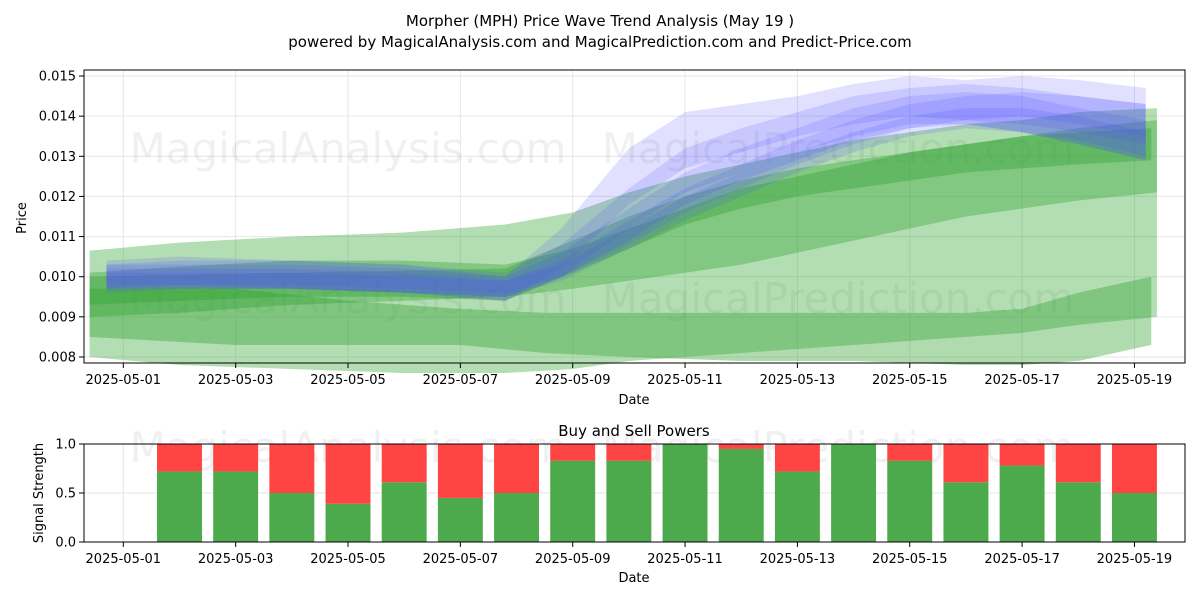  Describe the element at coordinates (57, 237) in the screenshot. I see `price-y-tick-label: 0.011` at that location.